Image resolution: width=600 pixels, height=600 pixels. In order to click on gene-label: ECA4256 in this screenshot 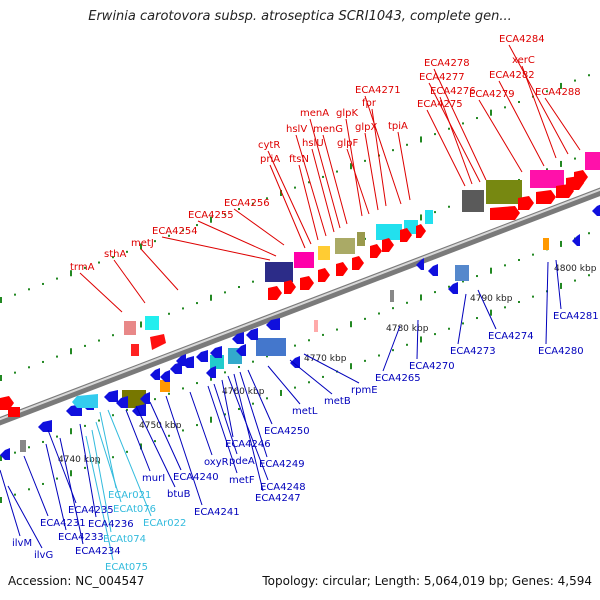, I will do `click(247, 203)`.